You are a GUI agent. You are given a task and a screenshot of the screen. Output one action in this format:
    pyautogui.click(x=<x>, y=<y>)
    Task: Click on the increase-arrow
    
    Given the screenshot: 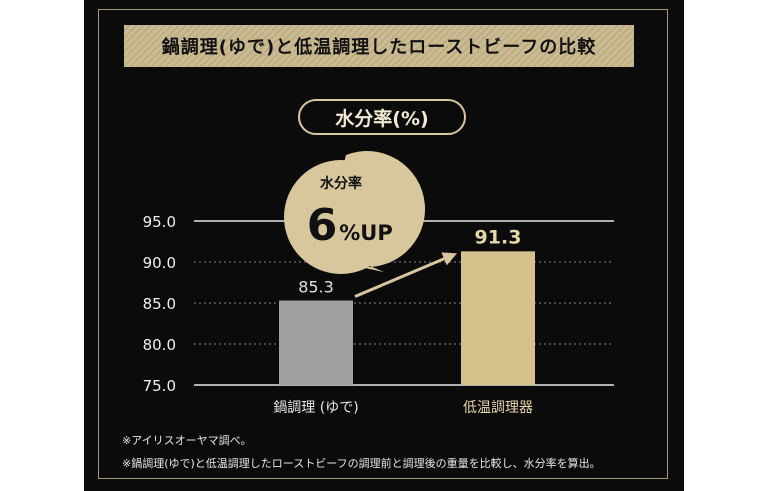 What is the action you would take?
    pyautogui.click(x=405, y=275)
    